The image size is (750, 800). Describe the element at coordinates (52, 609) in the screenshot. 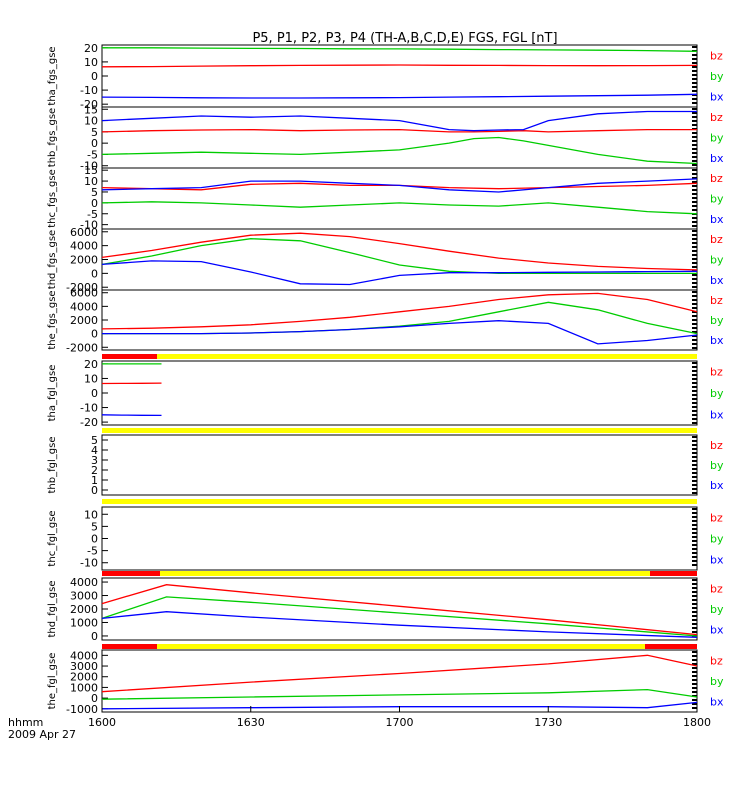

I see `y-axis-label: thd_fgl_gse` at that location.